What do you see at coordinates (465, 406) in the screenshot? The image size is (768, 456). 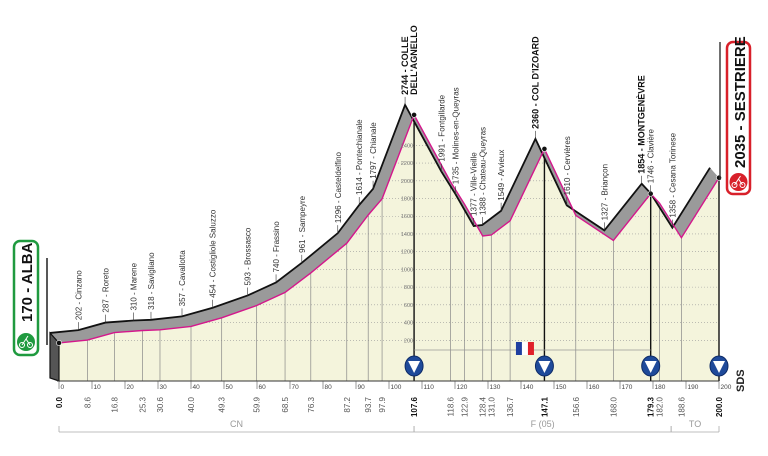 I see `km-label: 122.9` at bounding box center [465, 406].